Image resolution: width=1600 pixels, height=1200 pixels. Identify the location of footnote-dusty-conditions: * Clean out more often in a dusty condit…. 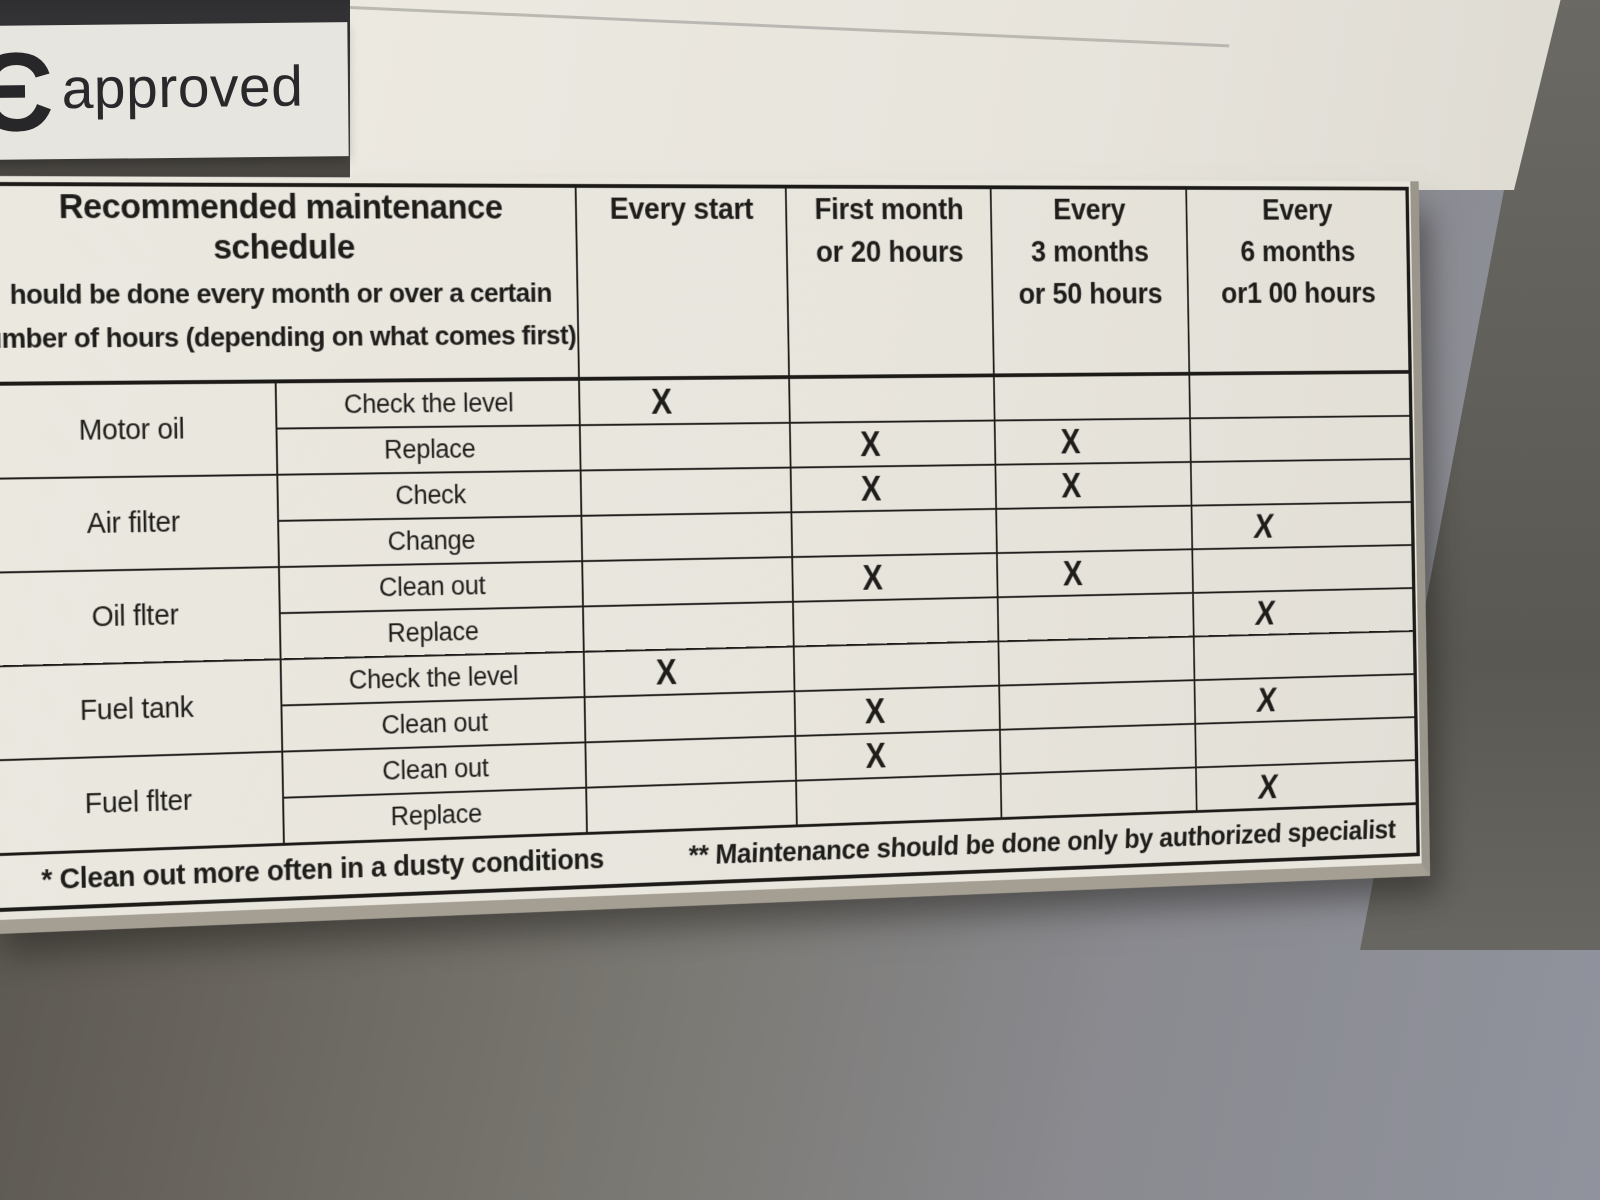
(323, 869).